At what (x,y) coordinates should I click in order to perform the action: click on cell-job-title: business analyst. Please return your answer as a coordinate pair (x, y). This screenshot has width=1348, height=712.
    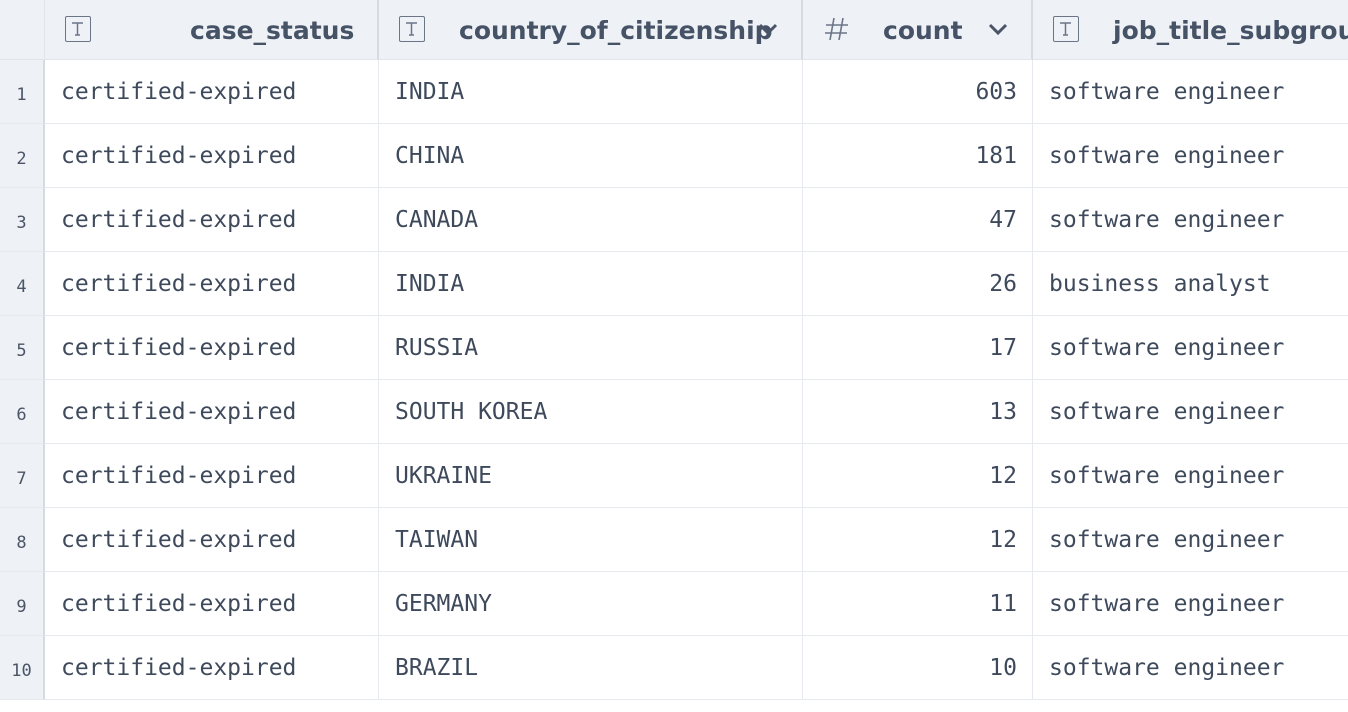
    Looking at the image, I should click on (1190, 284).